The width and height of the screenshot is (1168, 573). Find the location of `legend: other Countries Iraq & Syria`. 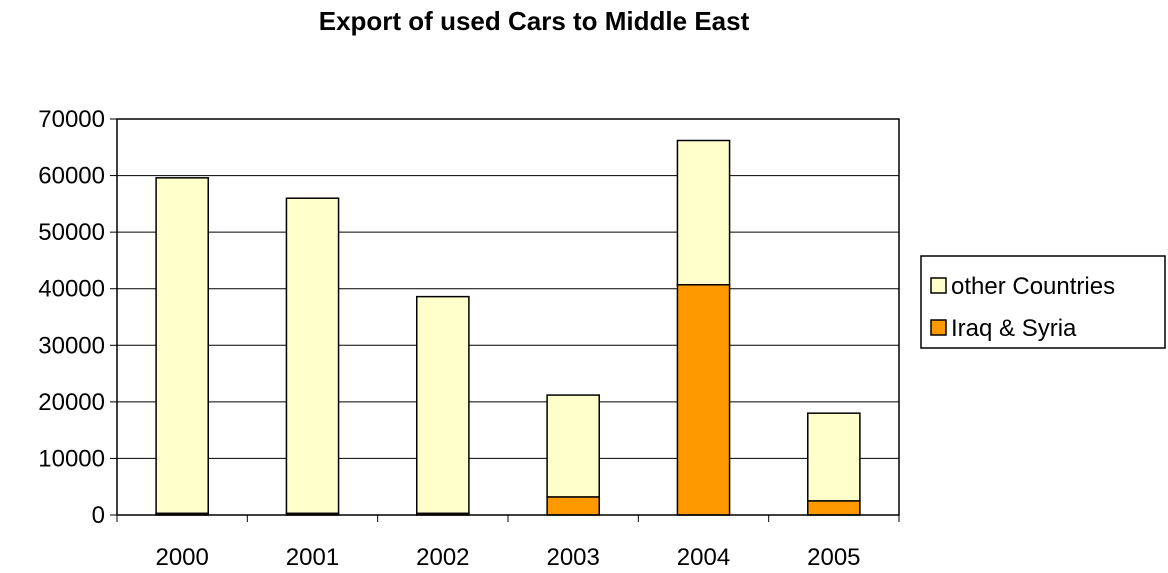

legend: other Countries Iraq & Syria is located at coordinates (1043, 302).